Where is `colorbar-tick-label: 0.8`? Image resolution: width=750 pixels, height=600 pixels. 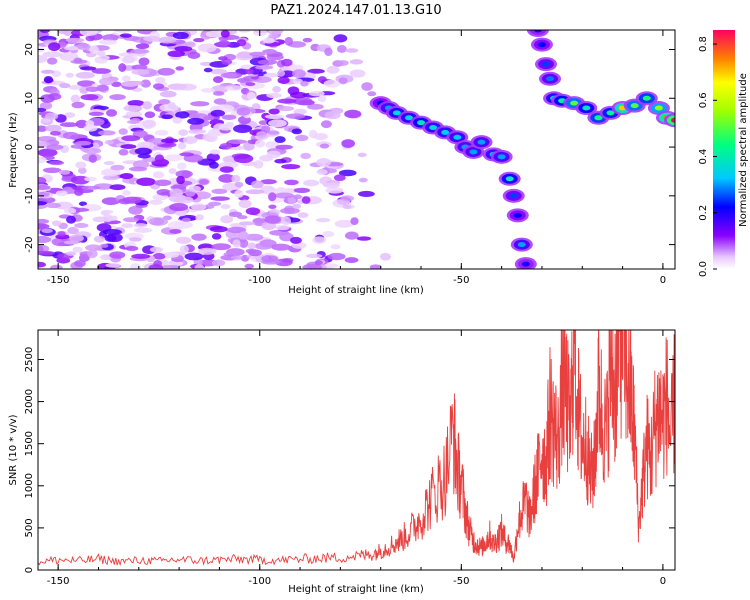 colorbar-tick-label: 0.8 is located at coordinates (703, 44).